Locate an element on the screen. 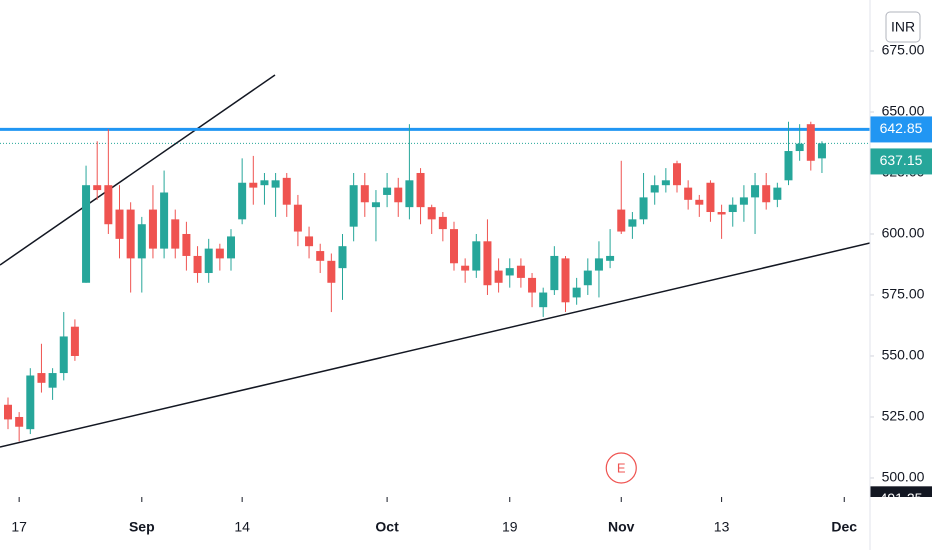 The width and height of the screenshot is (932, 550). currency-label: INR is located at coordinates (903, 27).